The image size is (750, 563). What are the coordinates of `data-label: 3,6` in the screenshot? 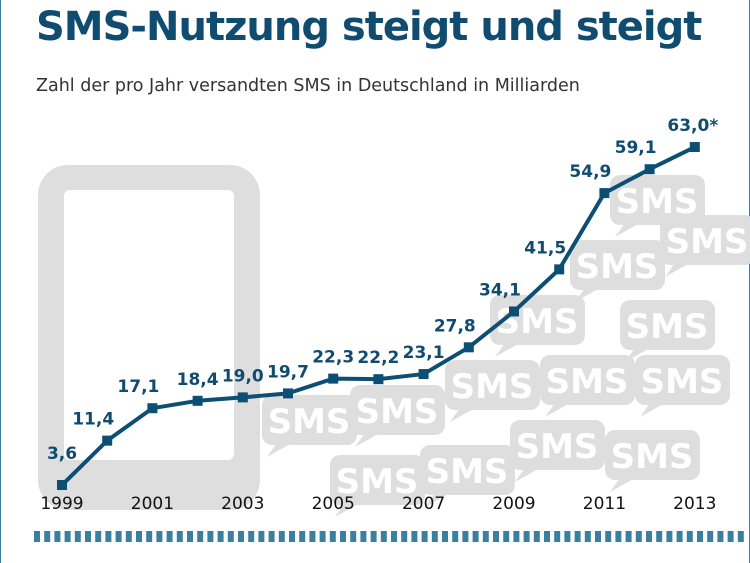 It's located at (62, 454).